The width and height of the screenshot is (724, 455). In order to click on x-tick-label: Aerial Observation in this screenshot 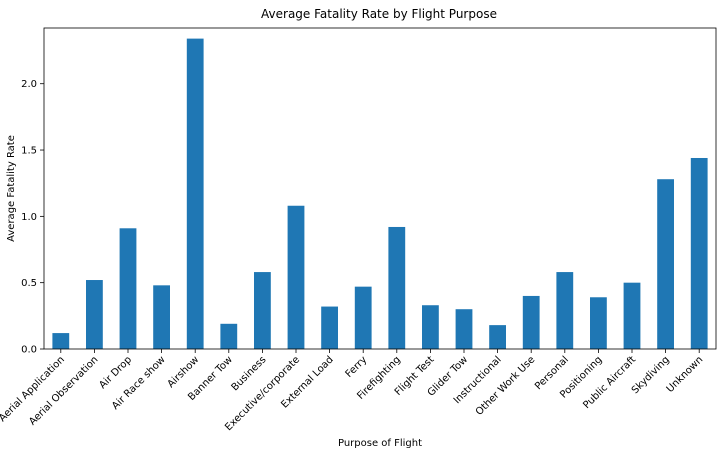, I will do `click(63, 390)`.